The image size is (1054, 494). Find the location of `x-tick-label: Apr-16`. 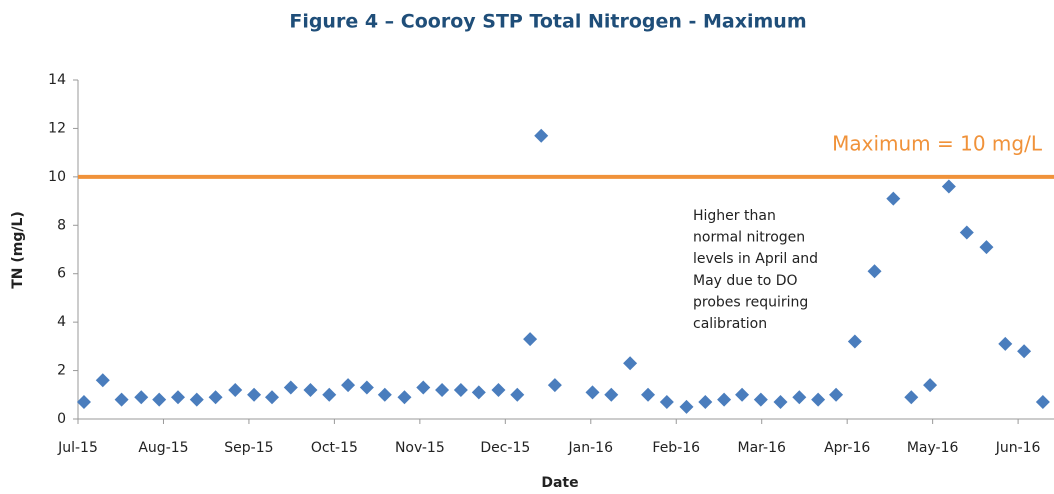

x-tick-label: Apr-16 is located at coordinates (847, 448).